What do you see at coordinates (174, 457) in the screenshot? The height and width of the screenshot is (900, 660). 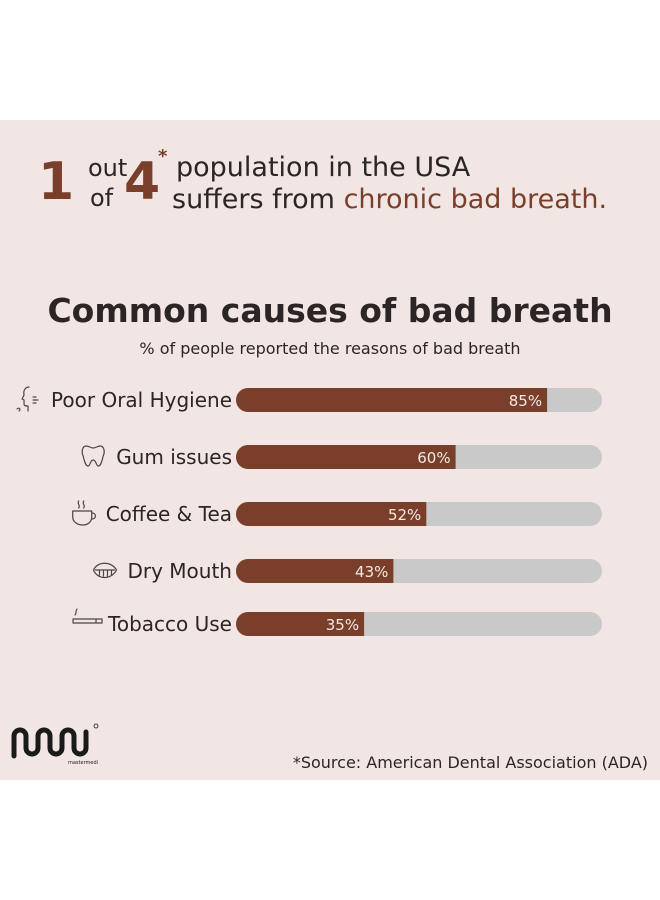 I see `category-label: Gum issues` at bounding box center [174, 457].